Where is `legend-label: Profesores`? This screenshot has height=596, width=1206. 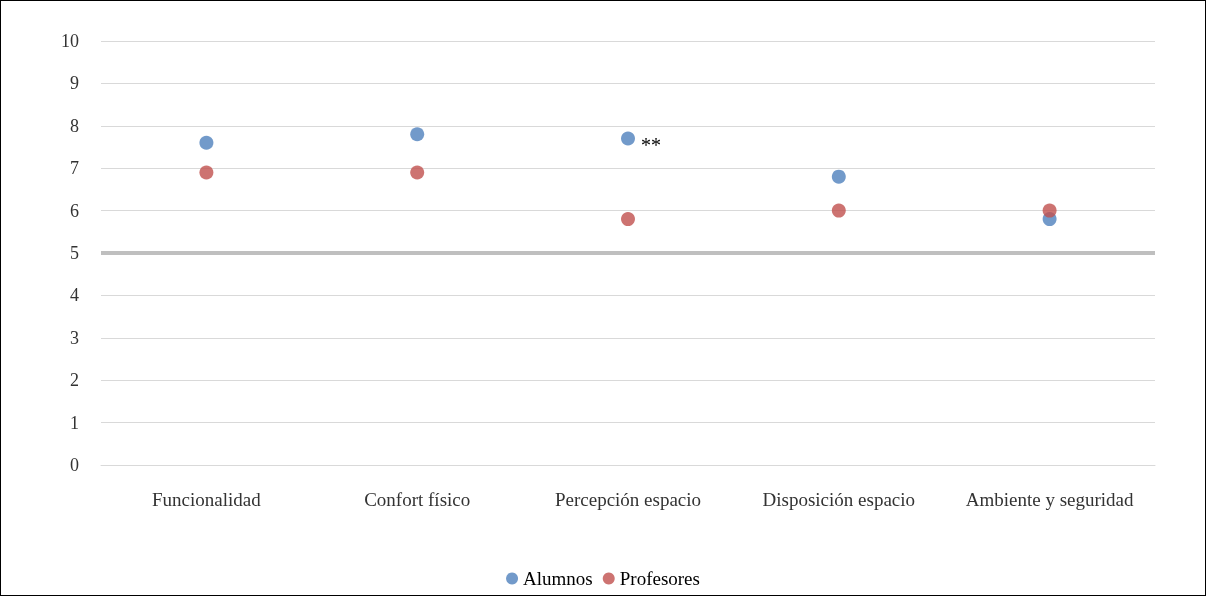 legend-label: Profesores is located at coordinates (659, 578).